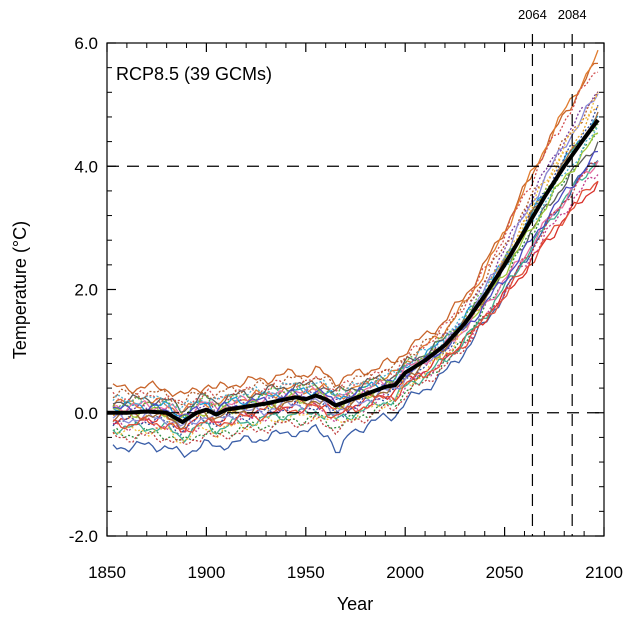  I want to click on x-tick-label: 1950, so click(306, 572).